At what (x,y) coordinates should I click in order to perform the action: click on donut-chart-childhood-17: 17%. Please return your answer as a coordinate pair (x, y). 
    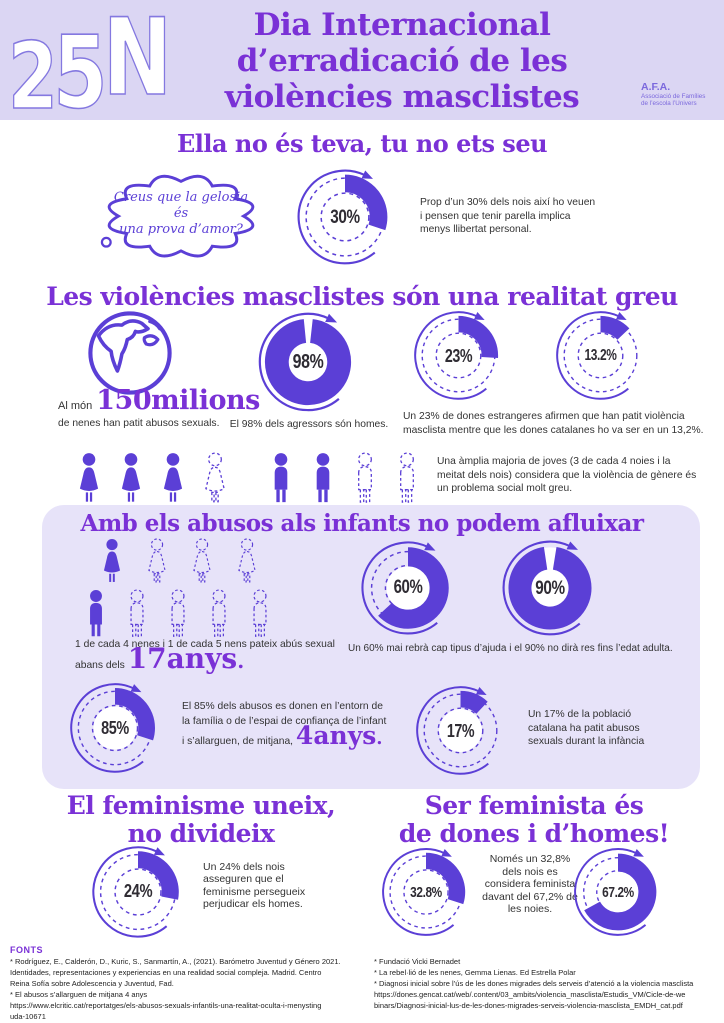
    Looking at the image, I should click on (460, 730).